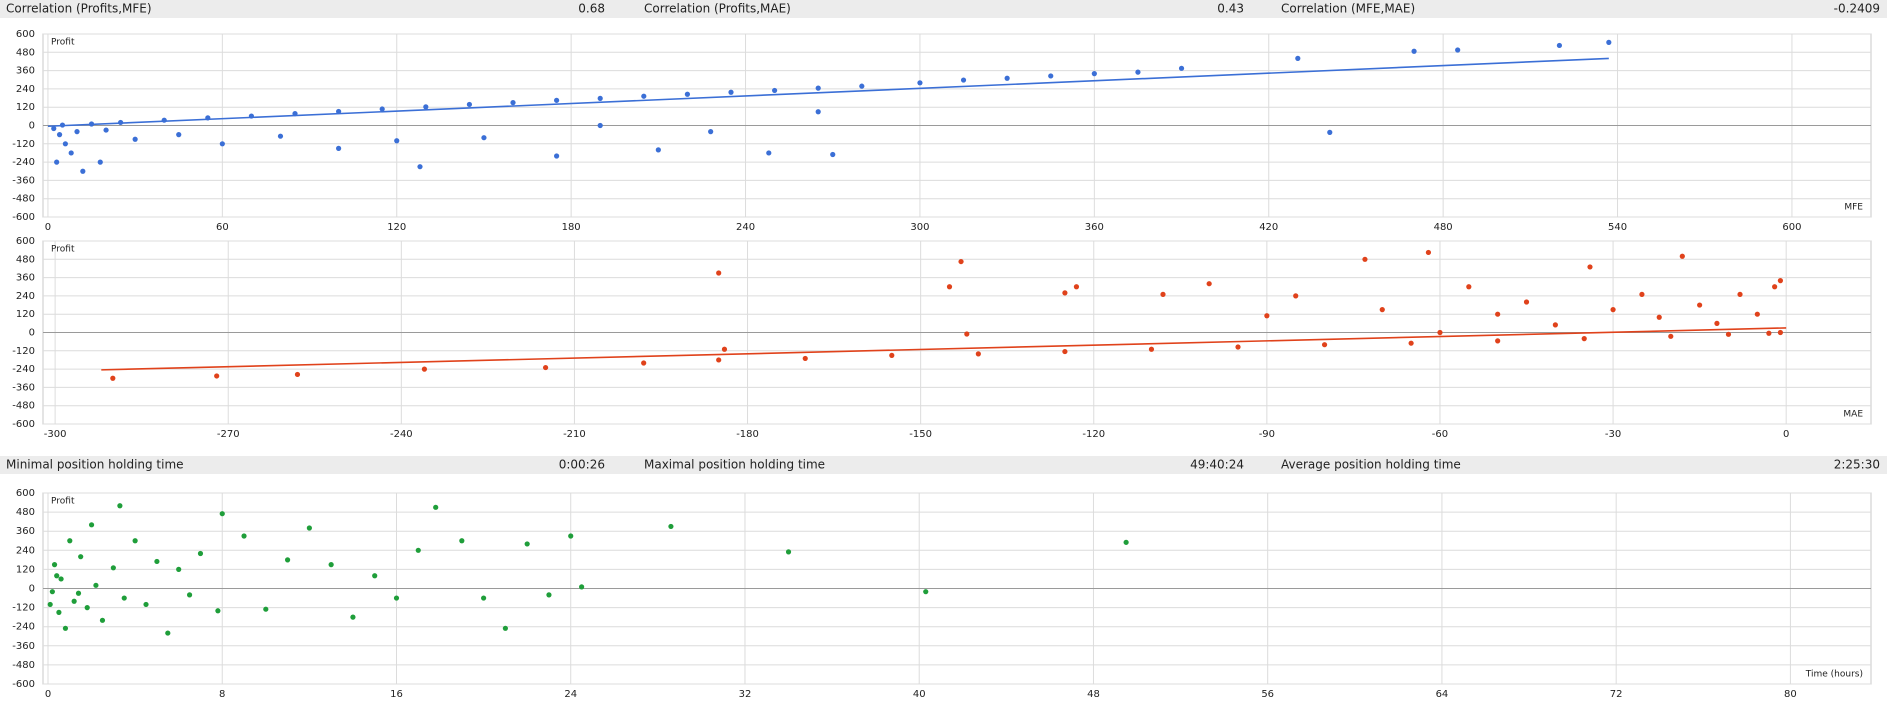  I want to click on y-tick-label: -360, so click(23, 387).